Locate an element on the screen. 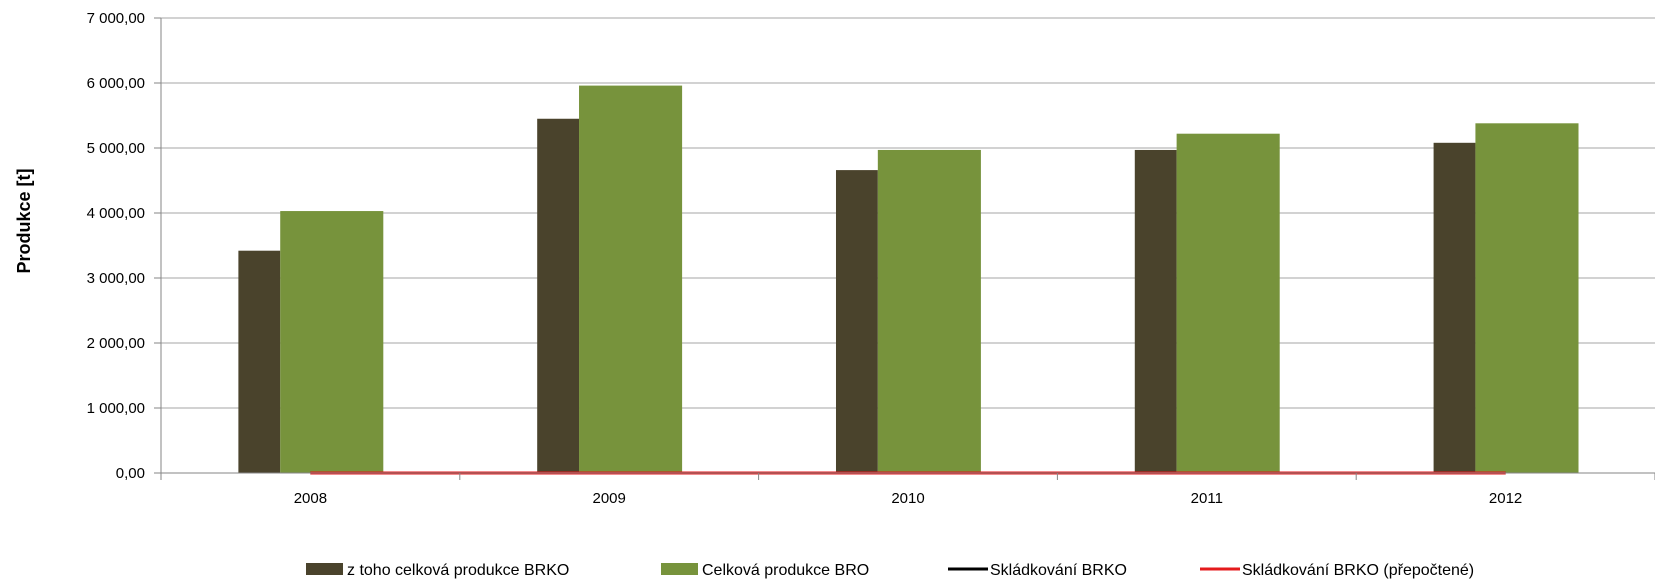 This screenshot has width=1655, height=587. y-tick-label: 5 000,00 is located at coordinates (116, 148).